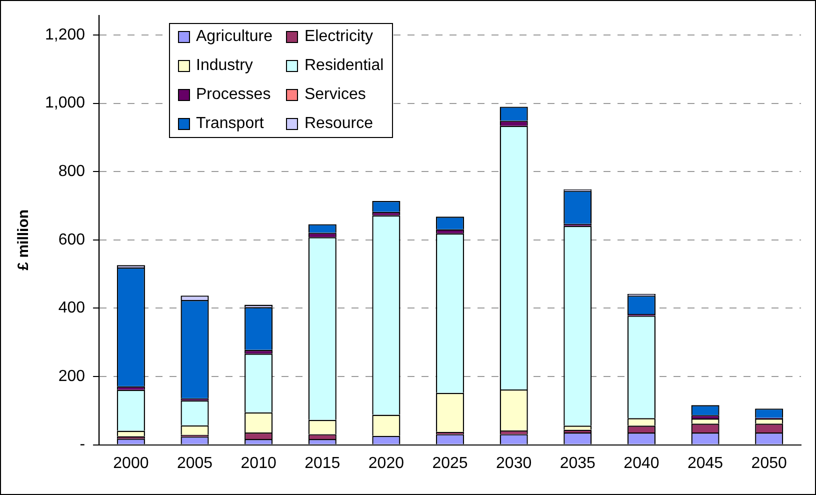 This screenshot has height=495, width=816. What do you see at coordinates (83, 445) in the screenshot?
I see `y-tick-label: -` at bounding box center [83, 445].